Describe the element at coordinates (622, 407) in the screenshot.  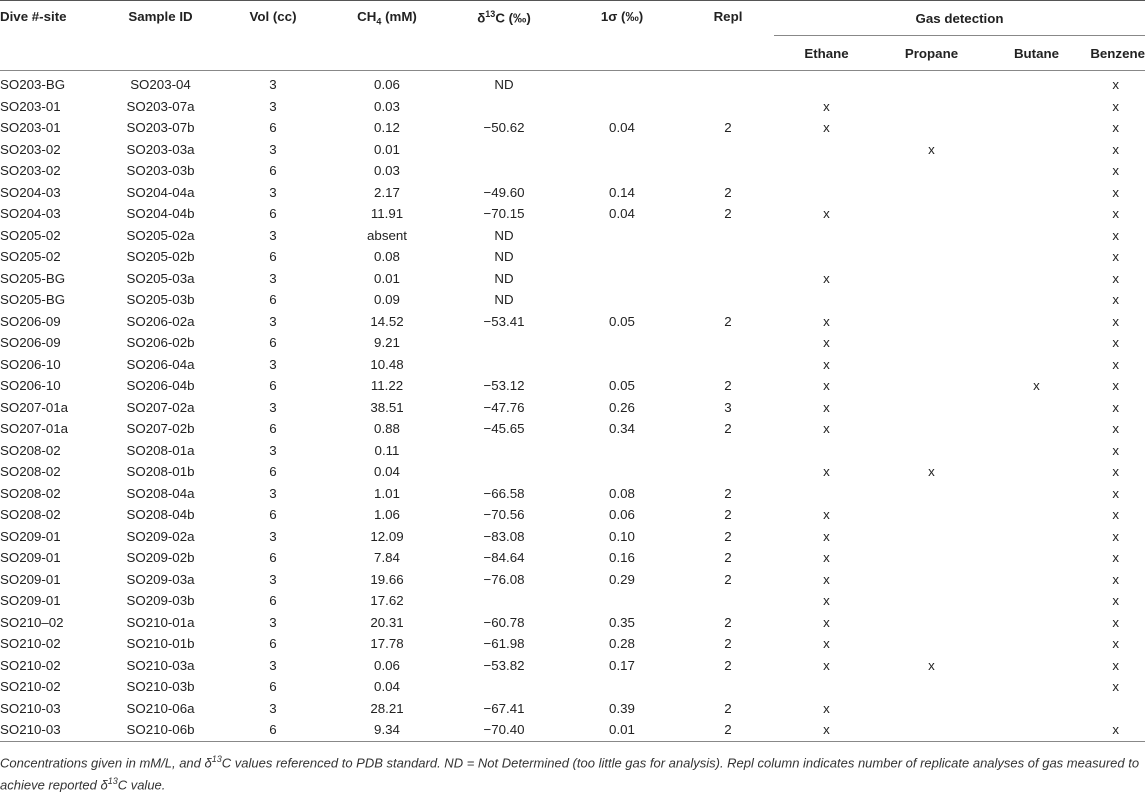
I see `cell-sigma: 0.26` at that location.